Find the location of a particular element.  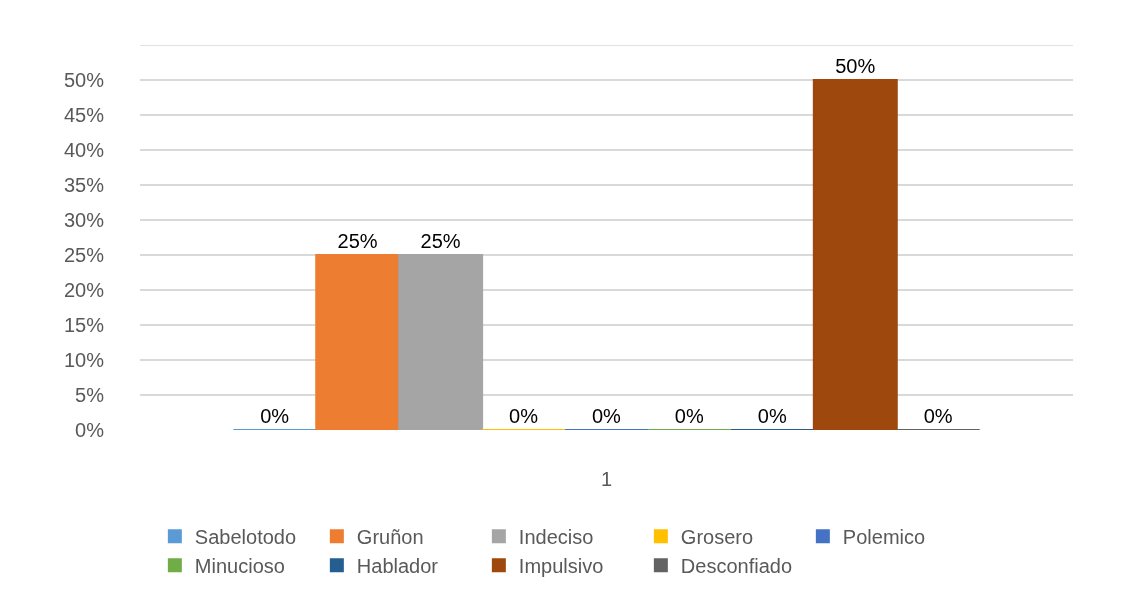

legend-label: Desconfiado is located at coordinates (736, 565).